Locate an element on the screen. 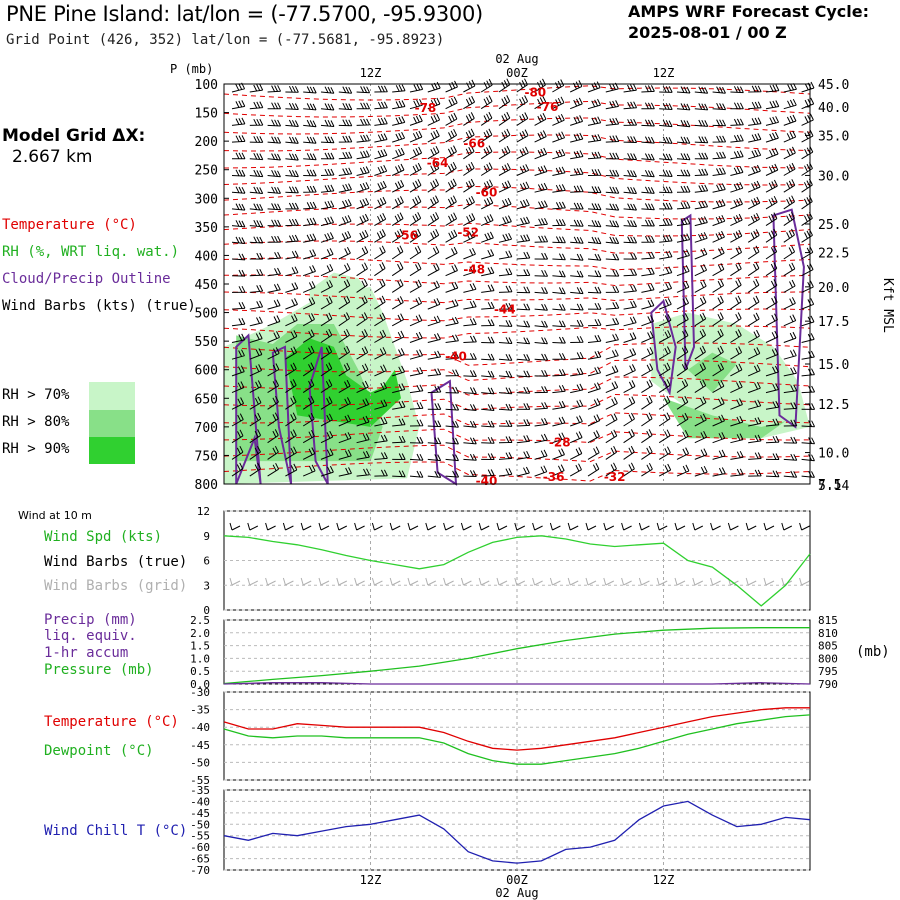 This screenshot has width=900, height=900. precip-tick-label: 0.5 is located at coordinates (200, 671).